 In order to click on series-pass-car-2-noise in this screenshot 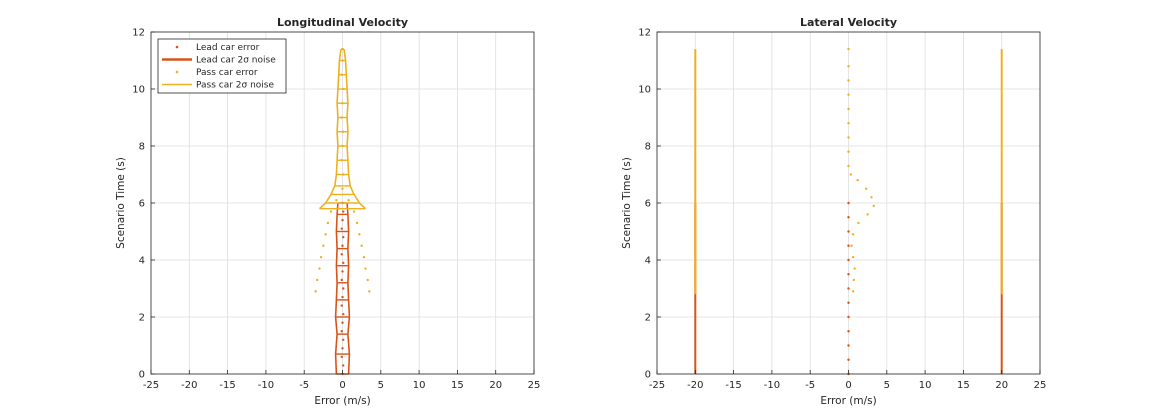, I will do `click(342, 129)`.